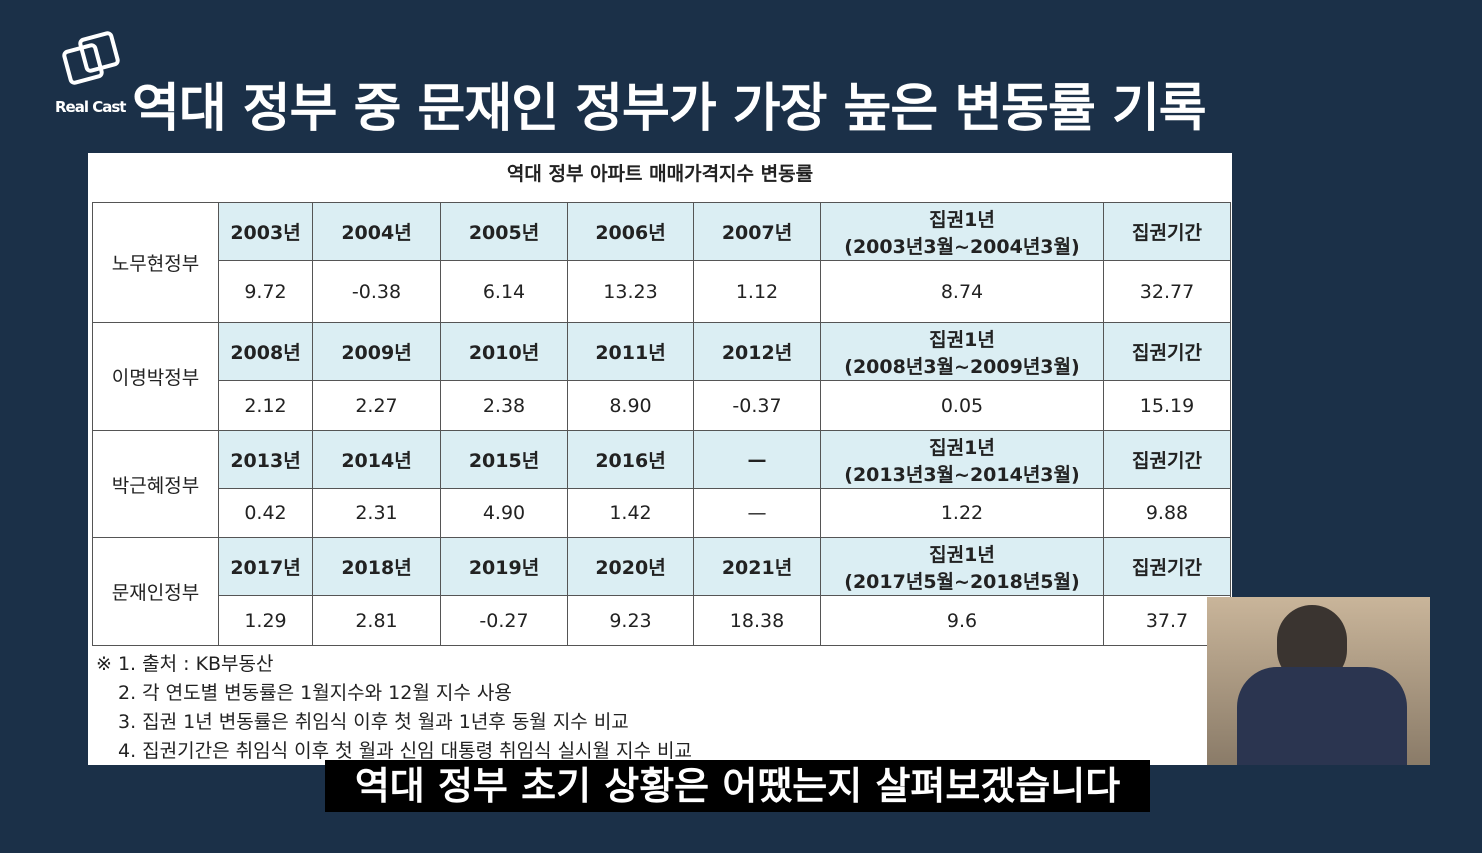 This screenshot has height=853, width=1482. I want to click on value-cell: —, so click(757, 513).